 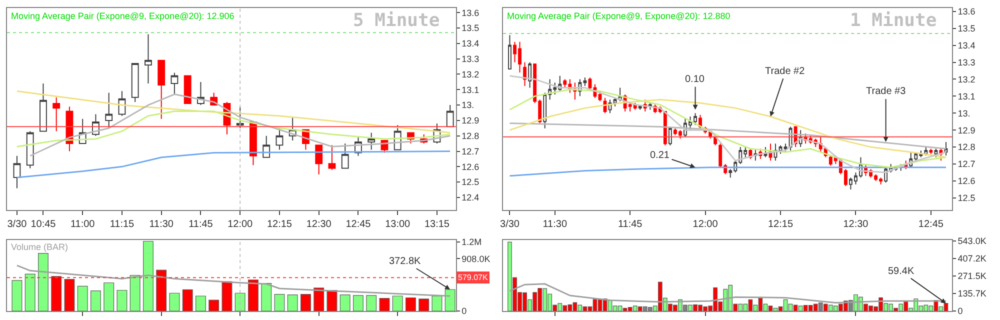 What do you see at coordinates (972, 293) in the screenshot?
I see `y-tick-label: 135.7K` at bounding box center [972, 293].